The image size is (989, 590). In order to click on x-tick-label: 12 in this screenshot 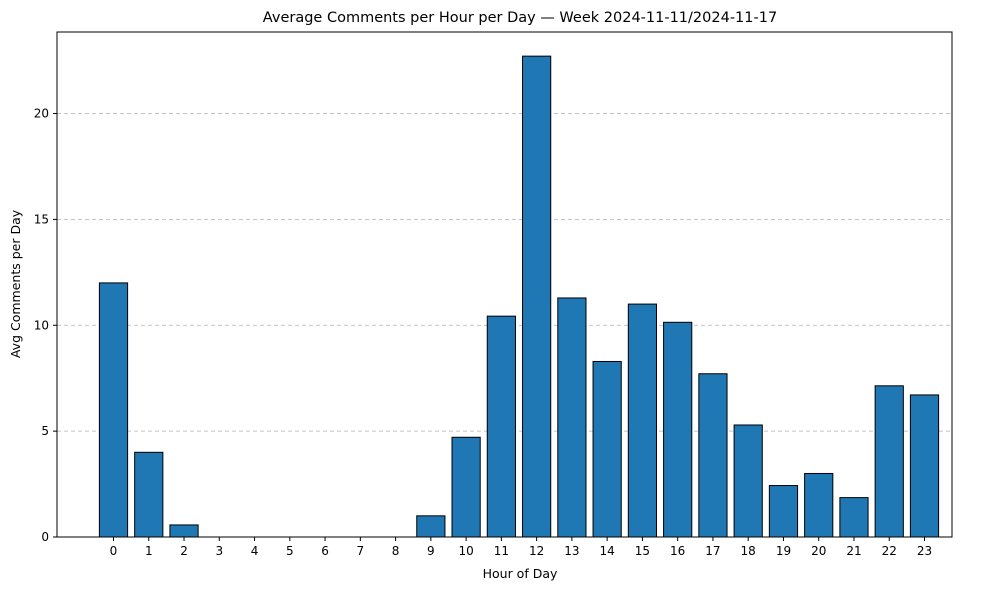, I will do `click(536, 551)`.